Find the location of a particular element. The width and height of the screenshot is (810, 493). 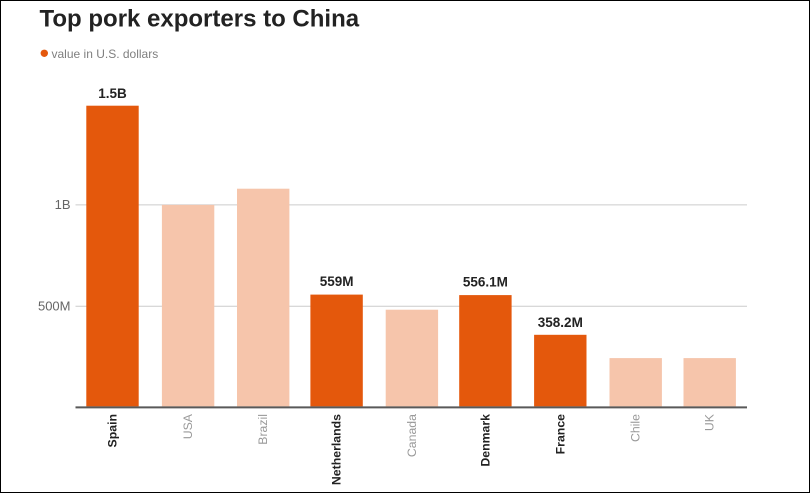

svg-text: USA is located at coordinates (188, 426).